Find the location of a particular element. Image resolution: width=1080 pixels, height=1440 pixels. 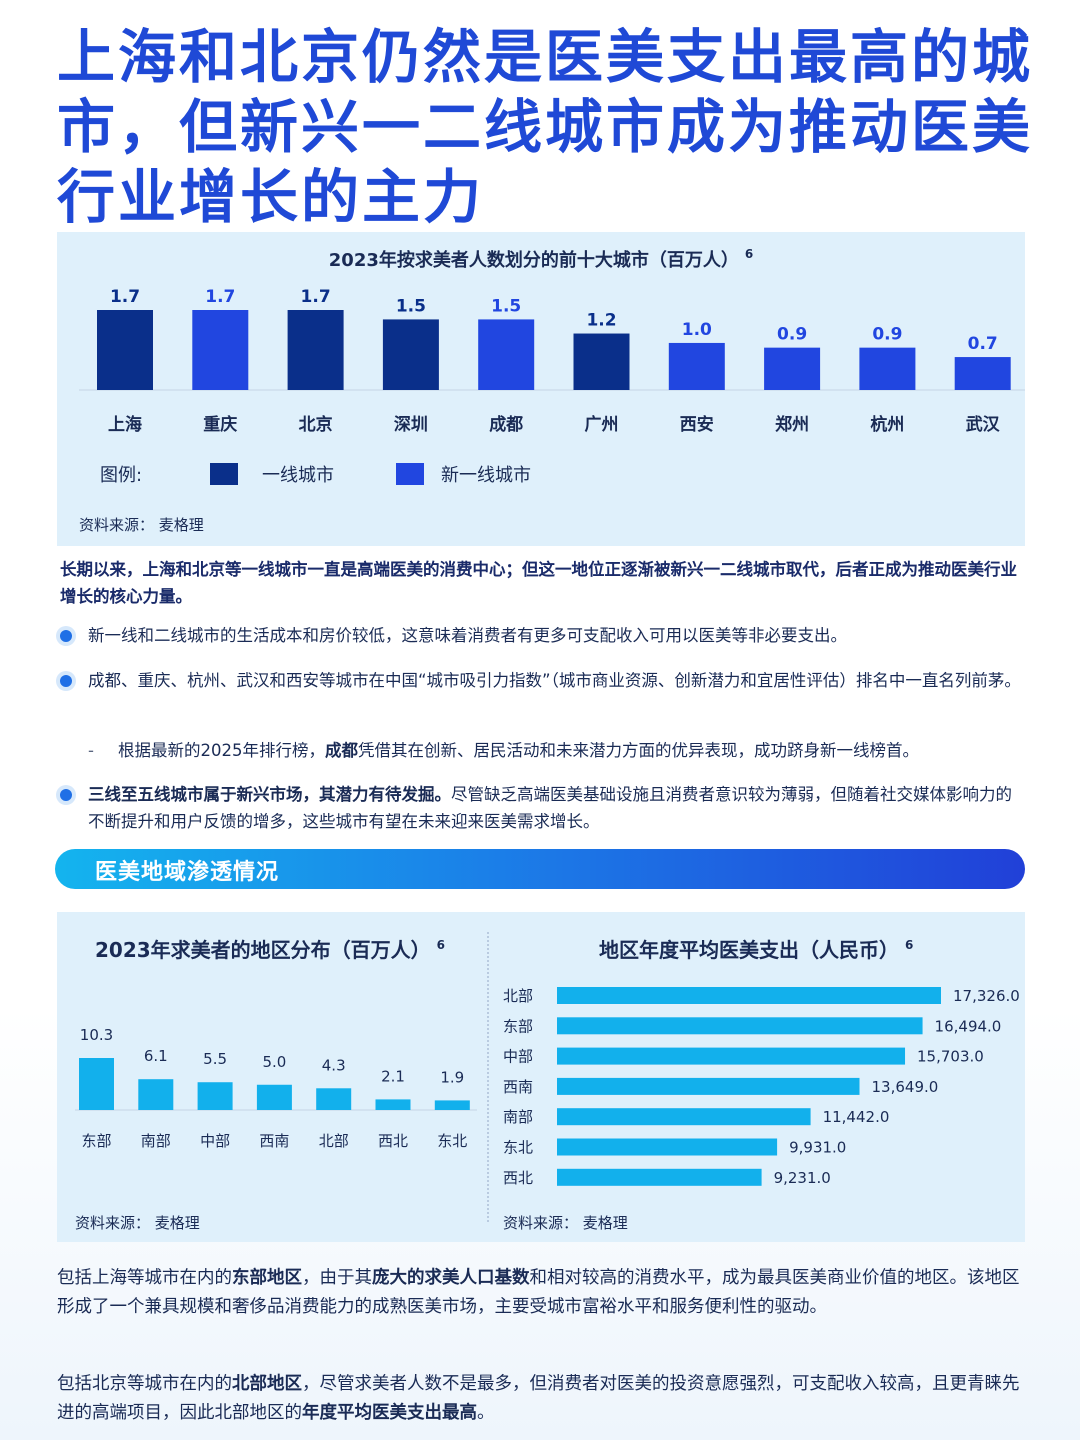

region-bar-value: 2.1 is located at coordinates (393, 1076).